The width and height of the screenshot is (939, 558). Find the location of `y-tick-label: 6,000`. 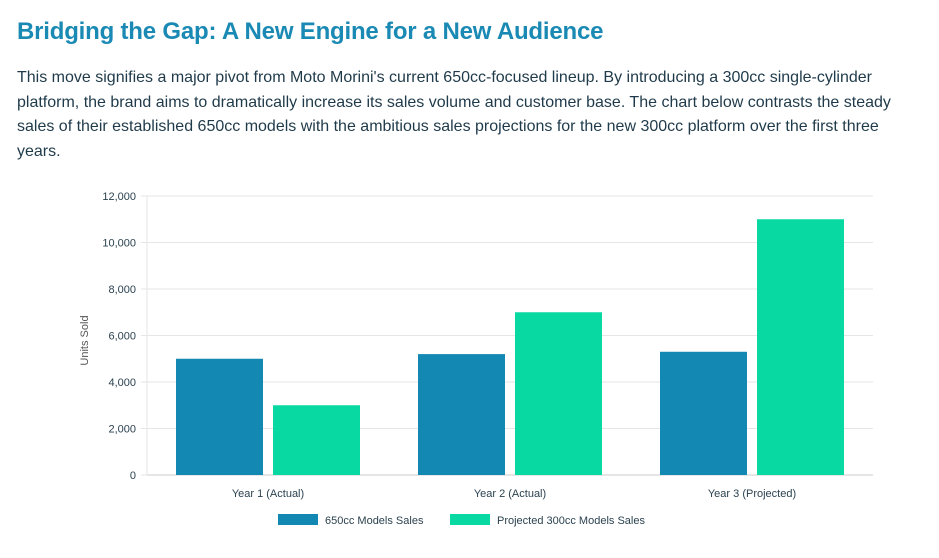

y-tick-label: 6,000 is located at coordinates (122, 337).